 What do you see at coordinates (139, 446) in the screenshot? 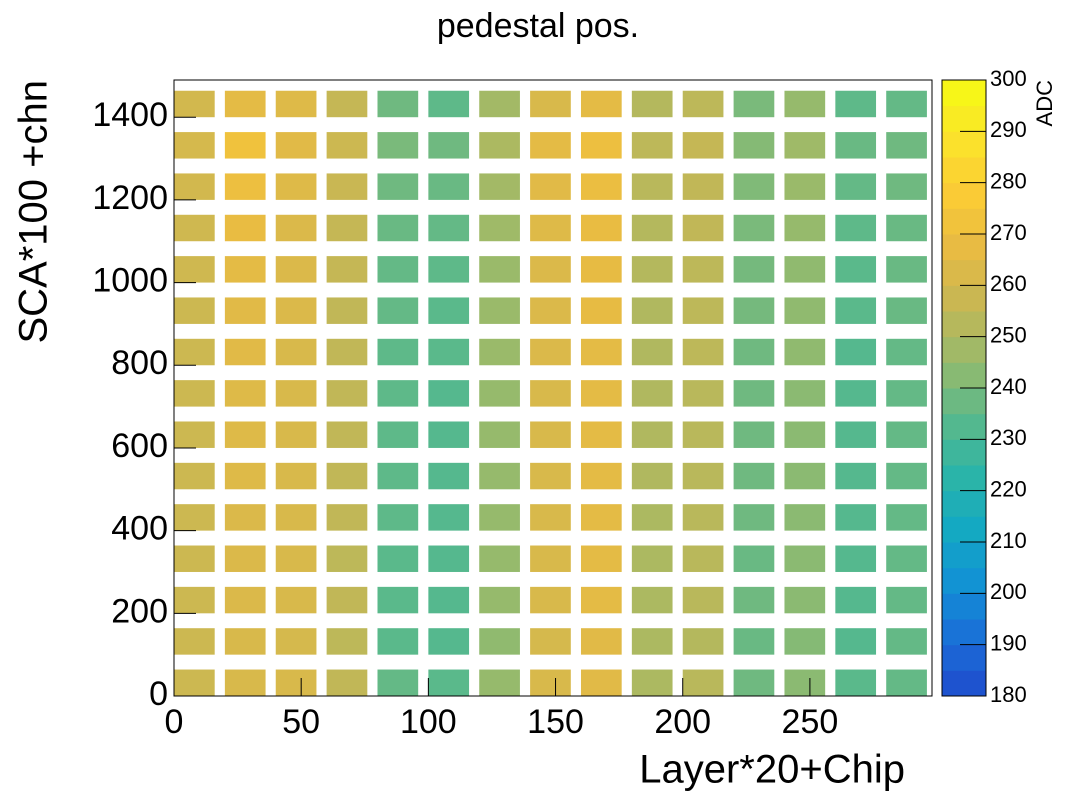
I see `y-tick-label: 600` at bounding box center [139, 446].